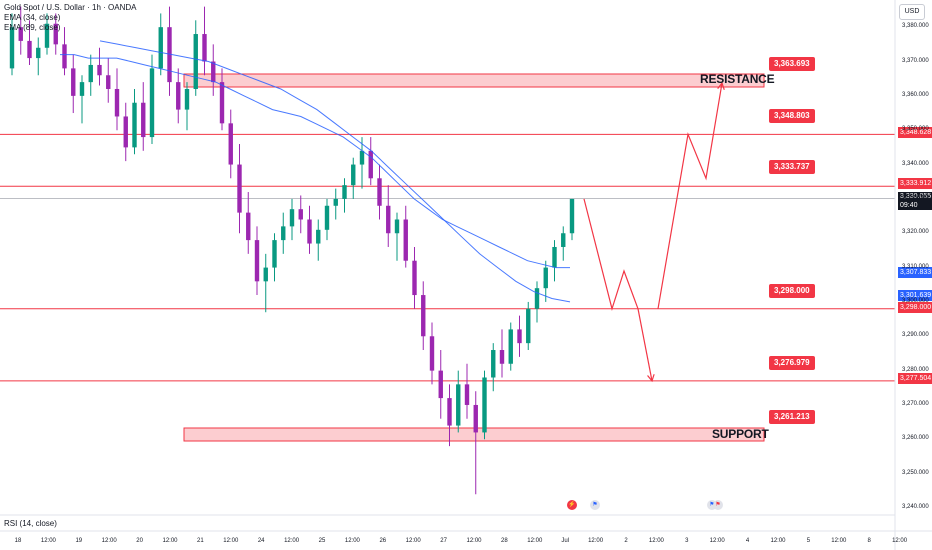  Describe the element at coordinates (915, 26) in the screenshot. I see `price-tick-label: 3,380.000` at that location.